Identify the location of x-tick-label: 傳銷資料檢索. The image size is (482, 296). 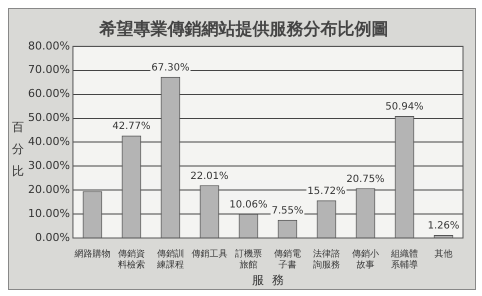
(131, 259).